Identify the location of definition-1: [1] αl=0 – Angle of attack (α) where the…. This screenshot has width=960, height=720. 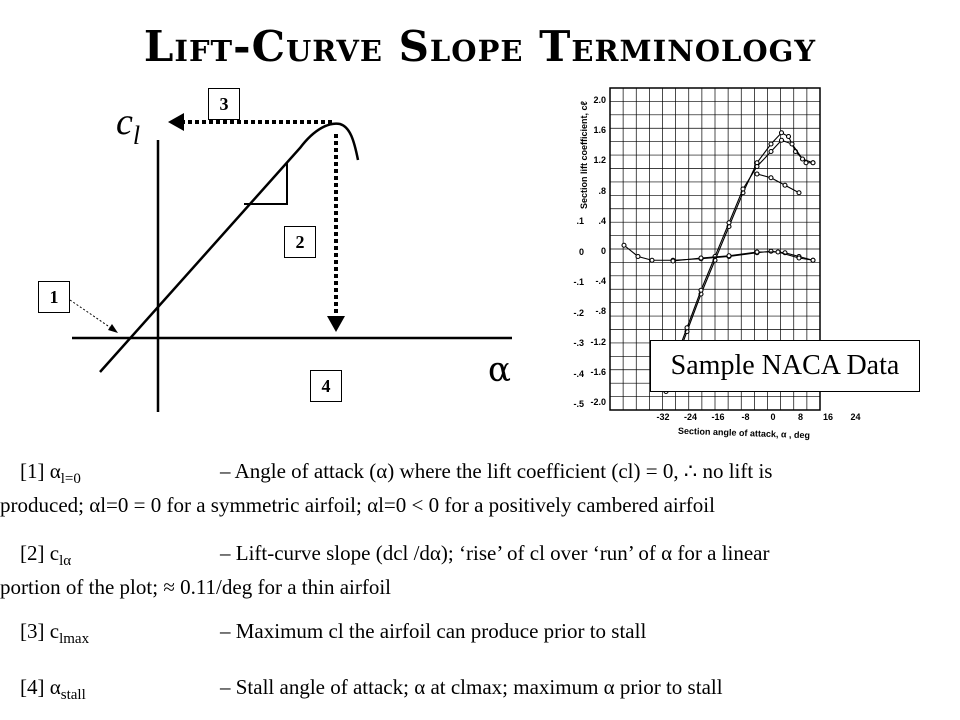
(386, 488).